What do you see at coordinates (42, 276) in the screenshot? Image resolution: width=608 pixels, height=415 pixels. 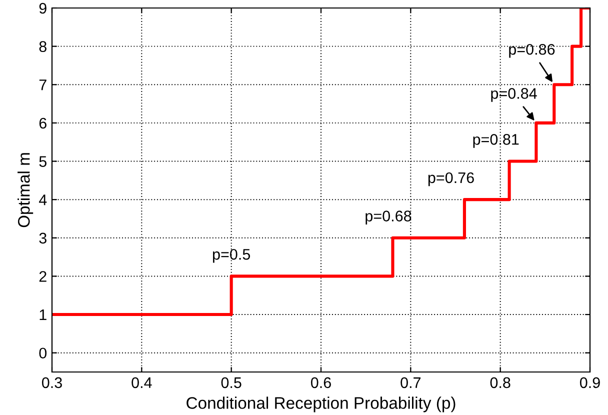 I see `y-tick-label: 2` at bounding box center [42, 276].